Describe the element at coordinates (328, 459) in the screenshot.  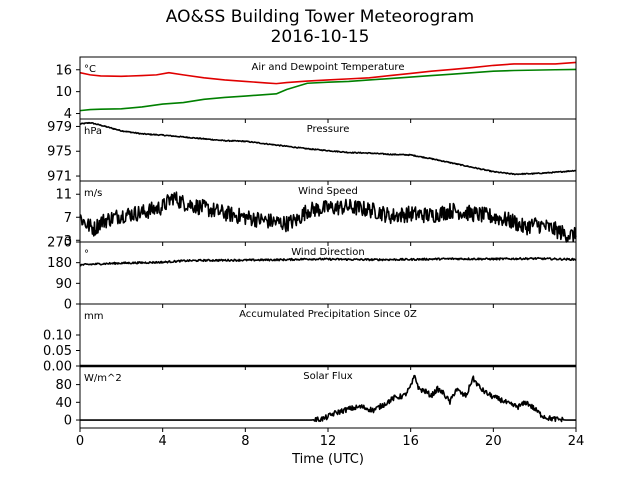
I see `x-axis-label: Time (UTC)` at that location.